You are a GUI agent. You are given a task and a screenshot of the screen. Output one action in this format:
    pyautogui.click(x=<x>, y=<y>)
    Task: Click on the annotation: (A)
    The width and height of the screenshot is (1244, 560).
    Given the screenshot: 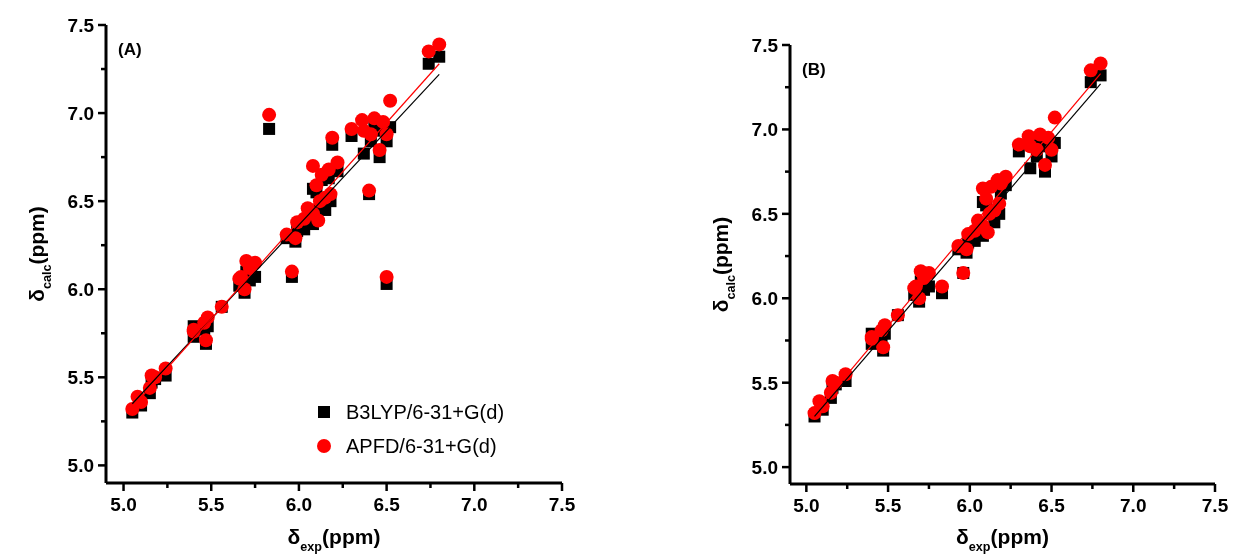 What is the action you would take?
    pyautogui.click(x=130, y=49)
    